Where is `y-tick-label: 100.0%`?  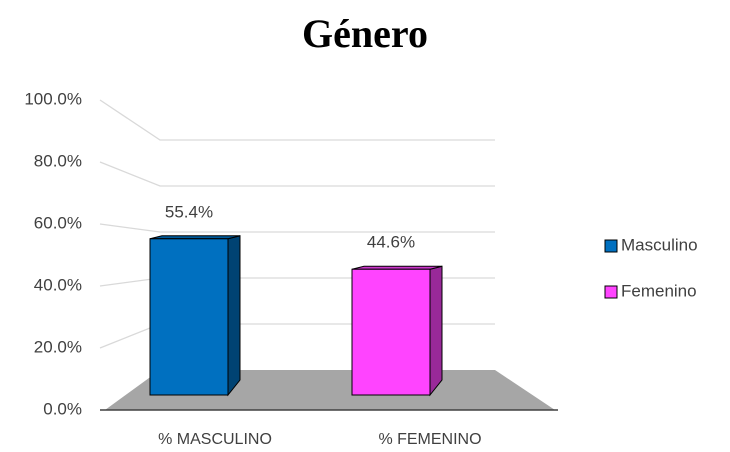 y-tick-label: 100.0% is located at coordinates (53, 98).